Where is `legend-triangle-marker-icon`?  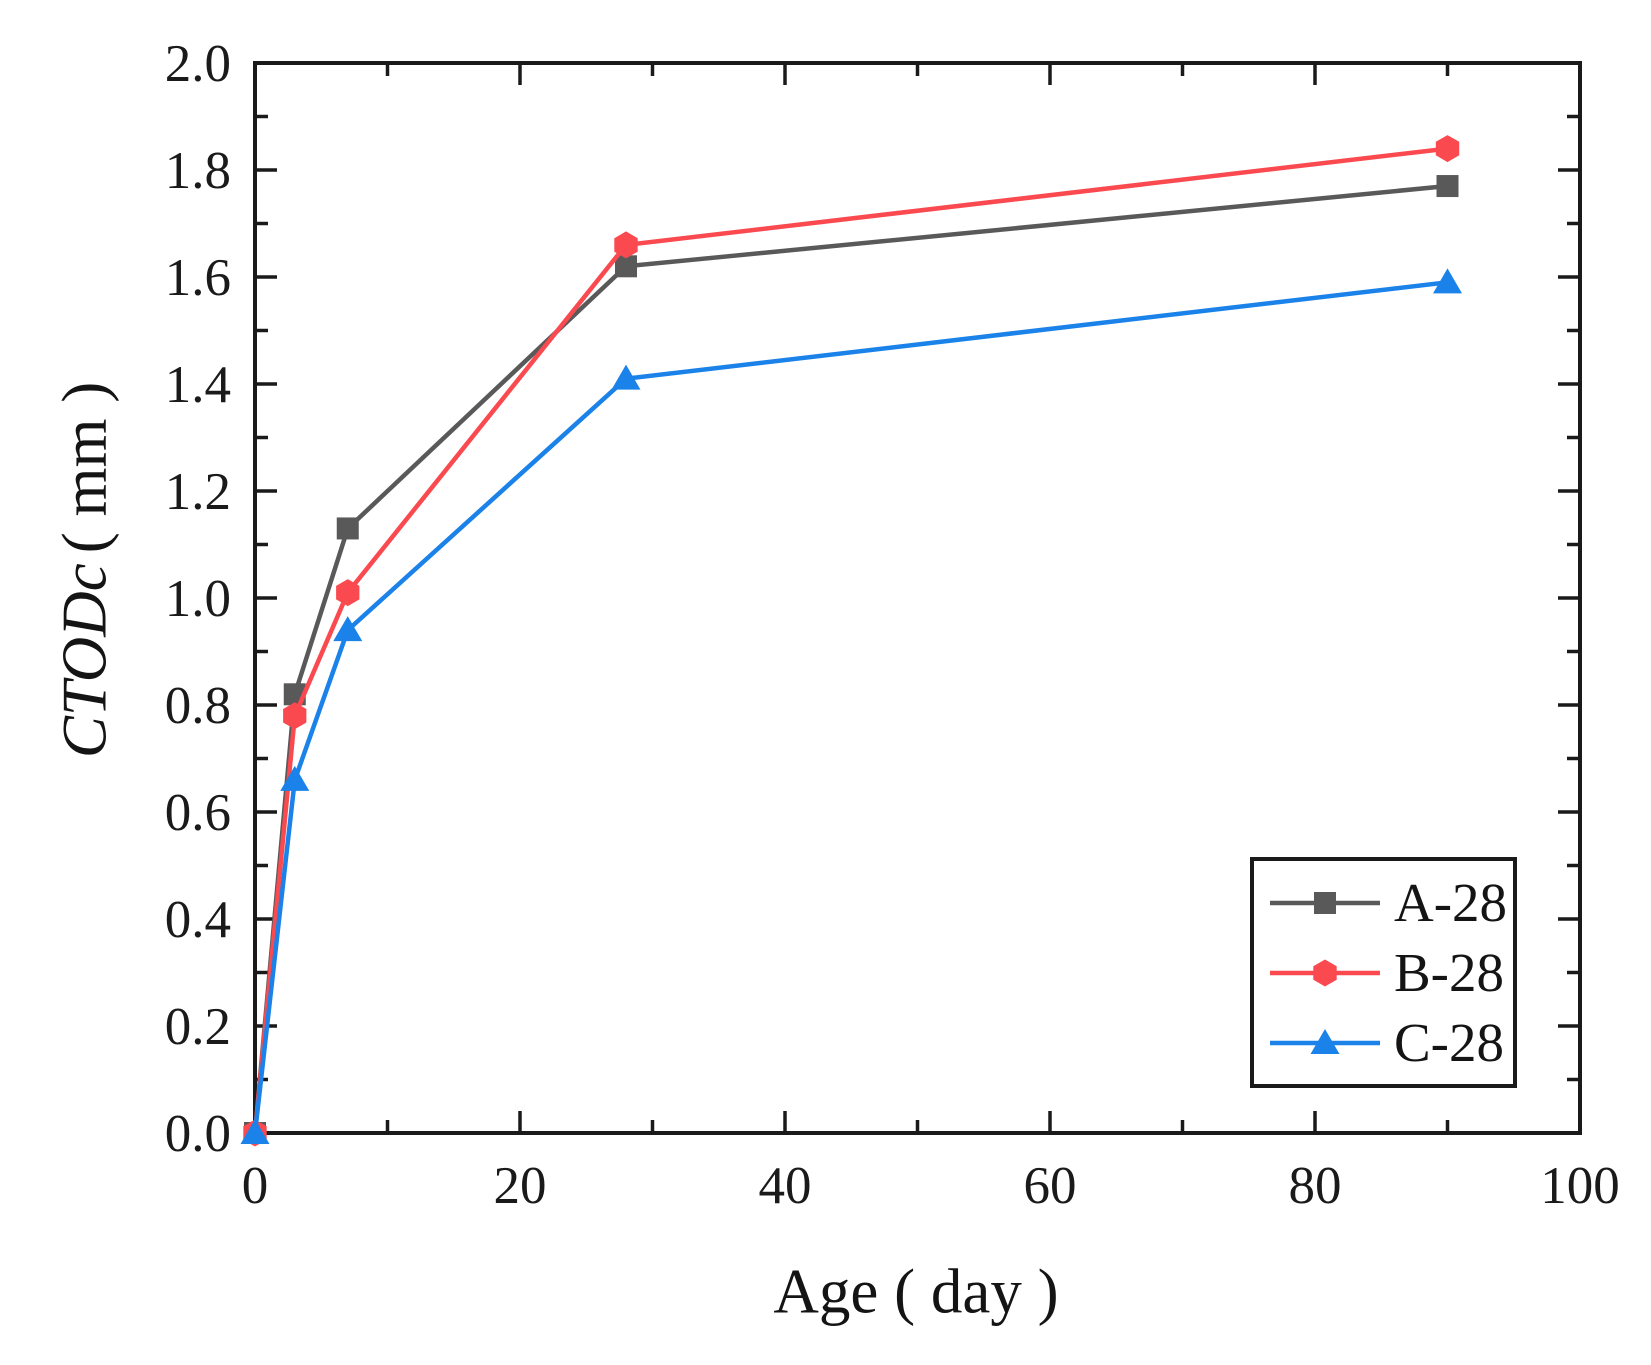 legend-triangle-marker-icon is located at coordinates (1325, 1041).